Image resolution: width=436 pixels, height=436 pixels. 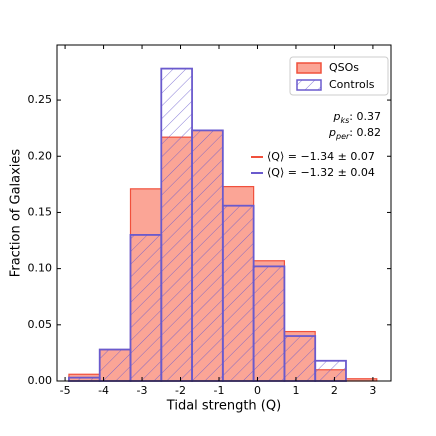 I want to click on y-tick-label: 0.05, so click(x=40, y=324).